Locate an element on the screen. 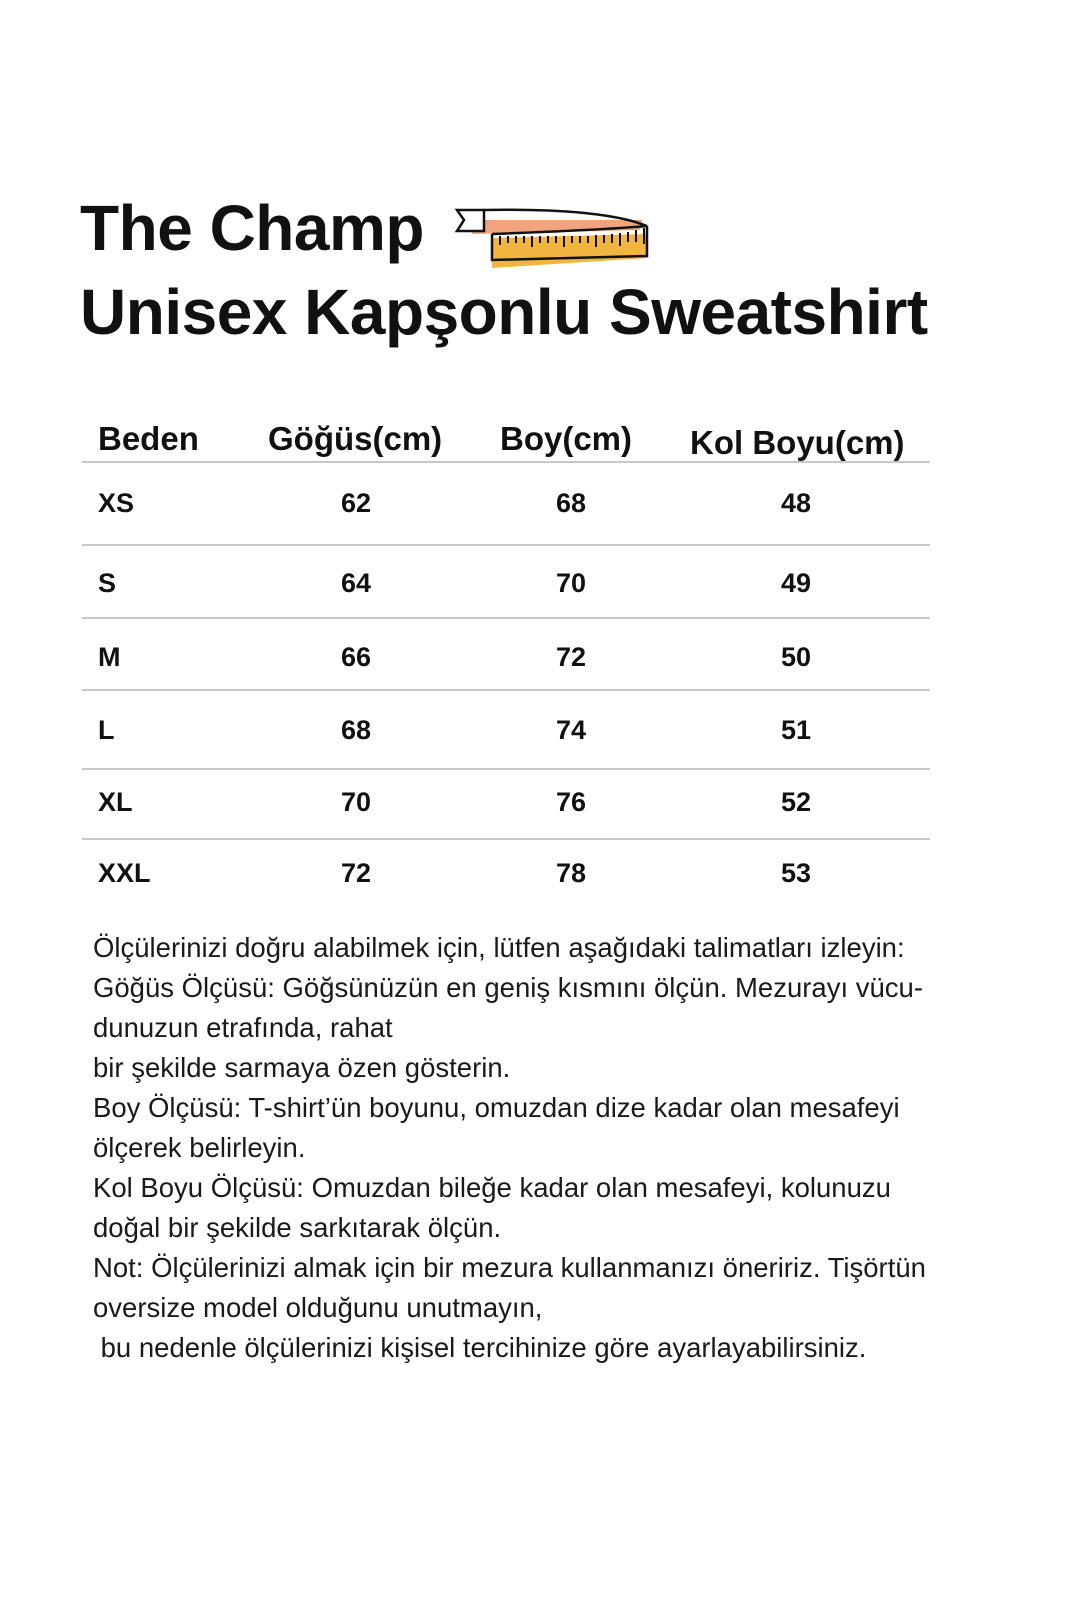 This screenshot has height=1600, width=1067. header-divider is located at coordinates (506, 462).